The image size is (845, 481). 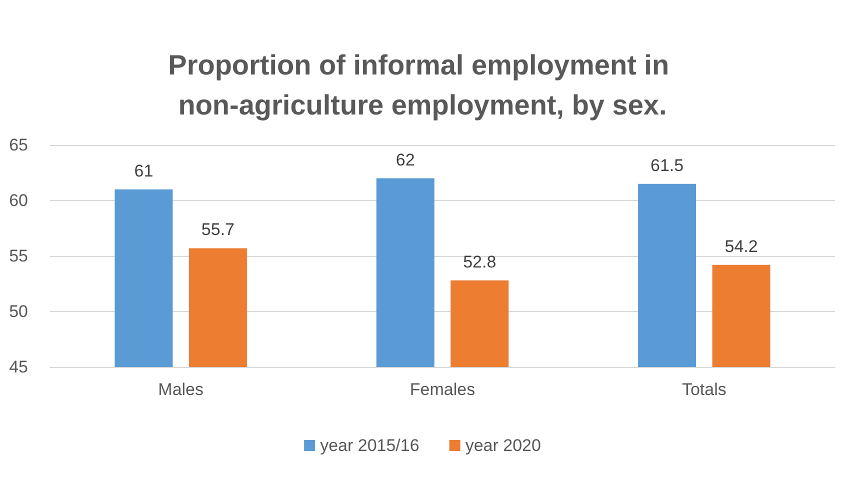 I want to click on legend-label: year 2020, so click(x=503, y=445).